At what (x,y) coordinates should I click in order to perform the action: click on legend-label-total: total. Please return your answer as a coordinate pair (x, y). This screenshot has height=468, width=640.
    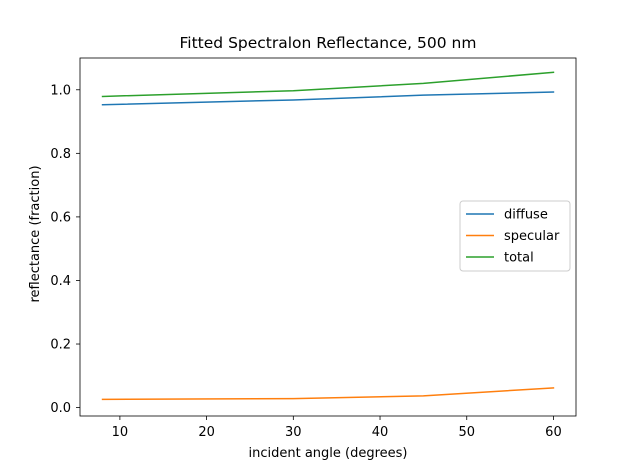
    Looking at the image, I should click on (519, 258).